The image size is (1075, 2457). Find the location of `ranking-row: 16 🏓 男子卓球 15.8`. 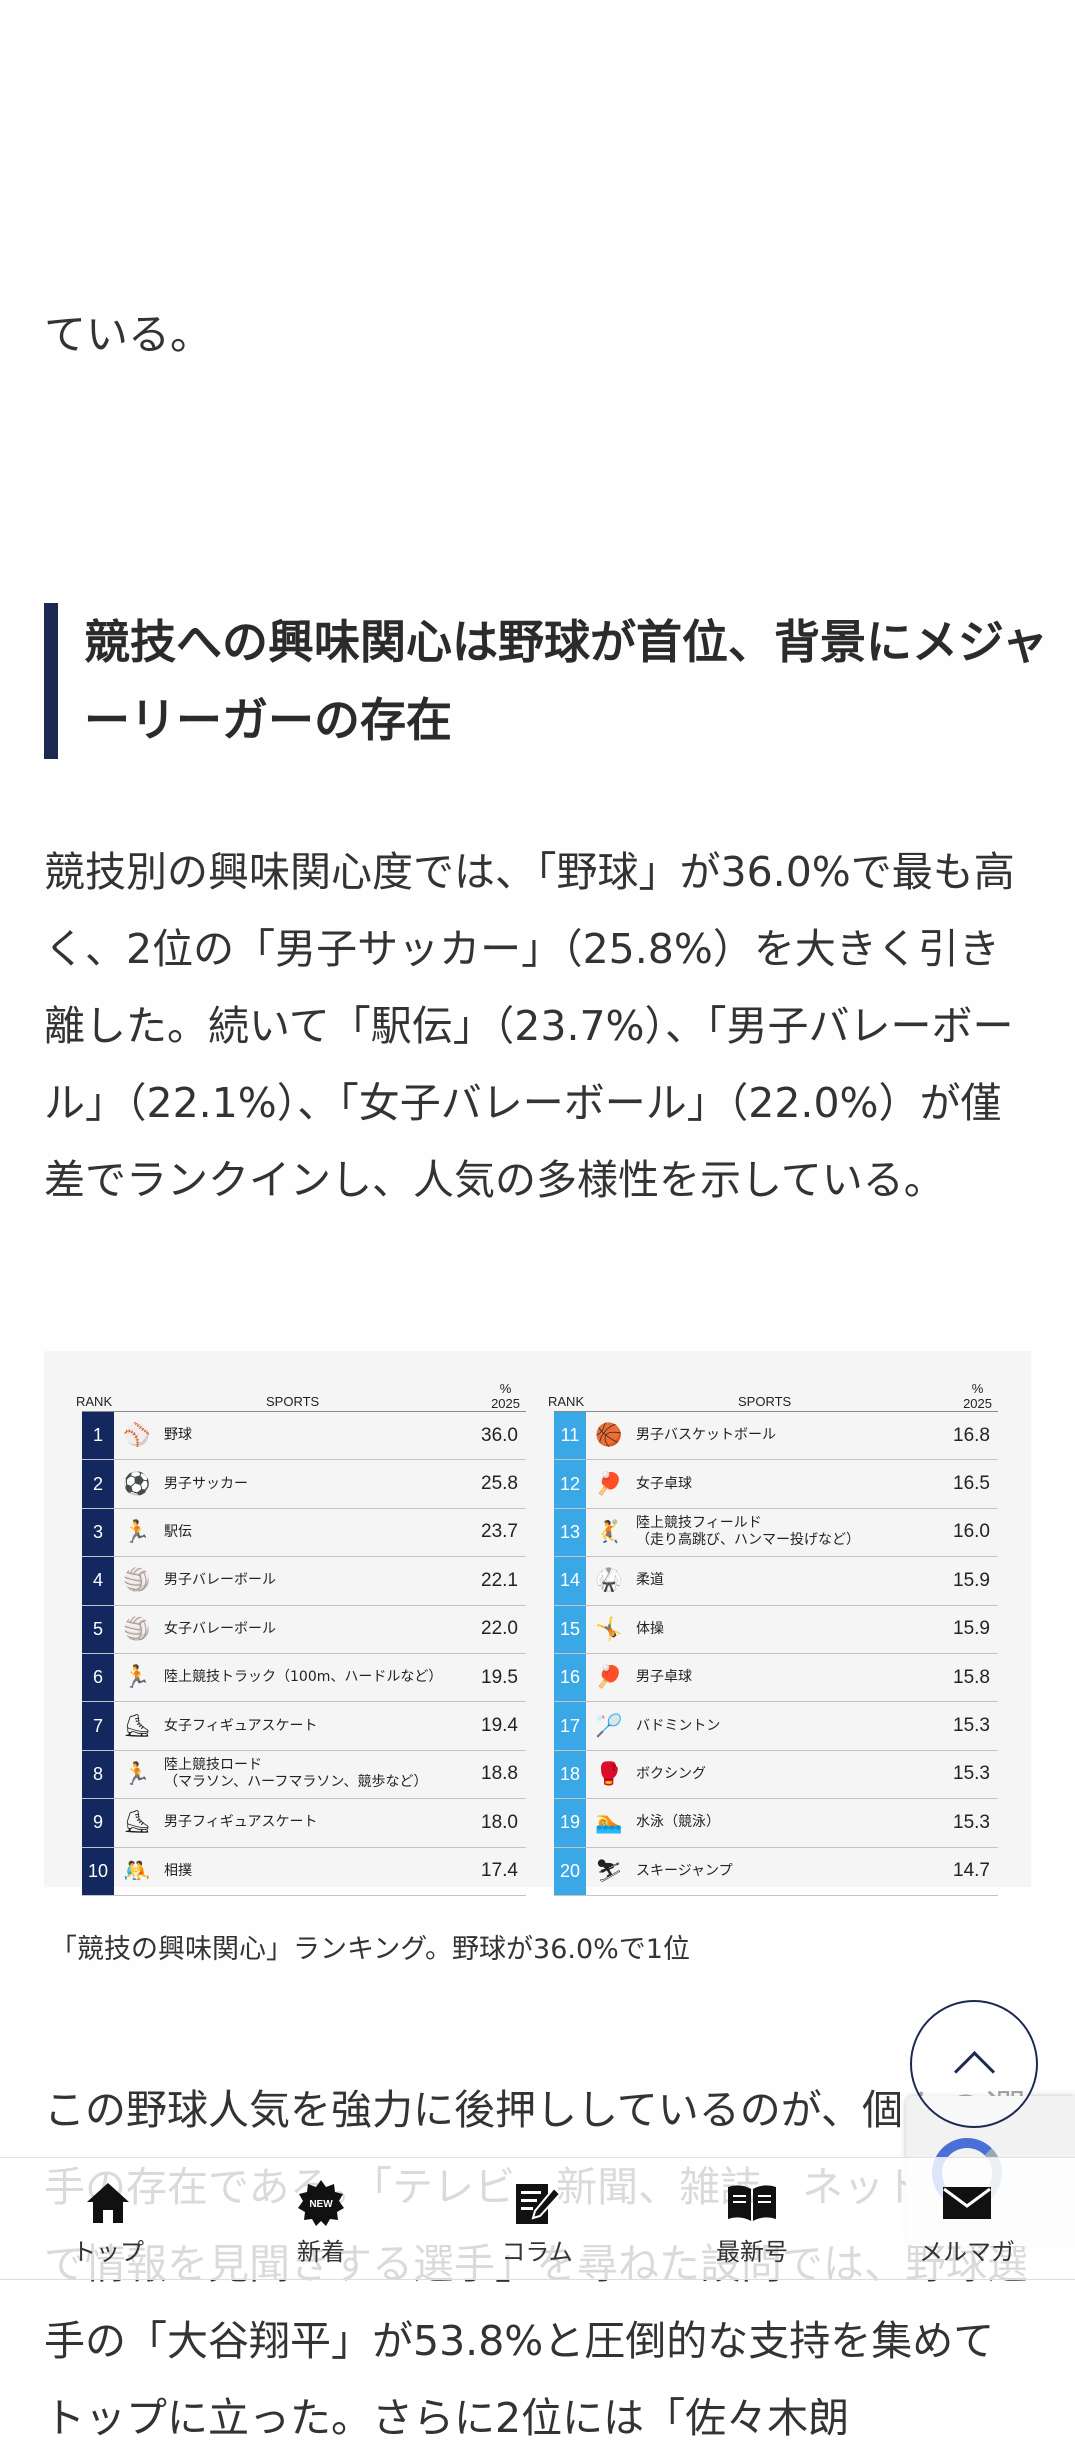

ranking-row: 16 🏓 男子卓球 15.8 is located at coordinates (776, 1678).